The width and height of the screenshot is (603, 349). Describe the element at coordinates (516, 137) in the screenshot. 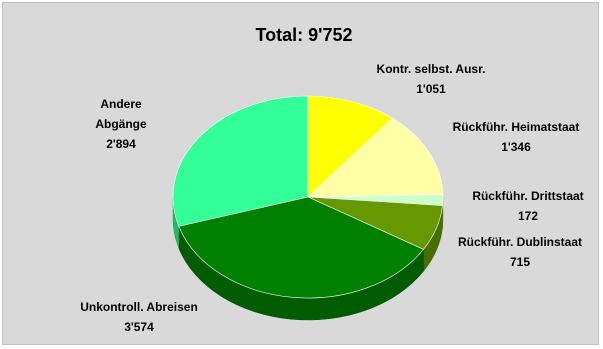

I see `data-label-2: Rückführ. Heimatstaat 1'346` at that location.